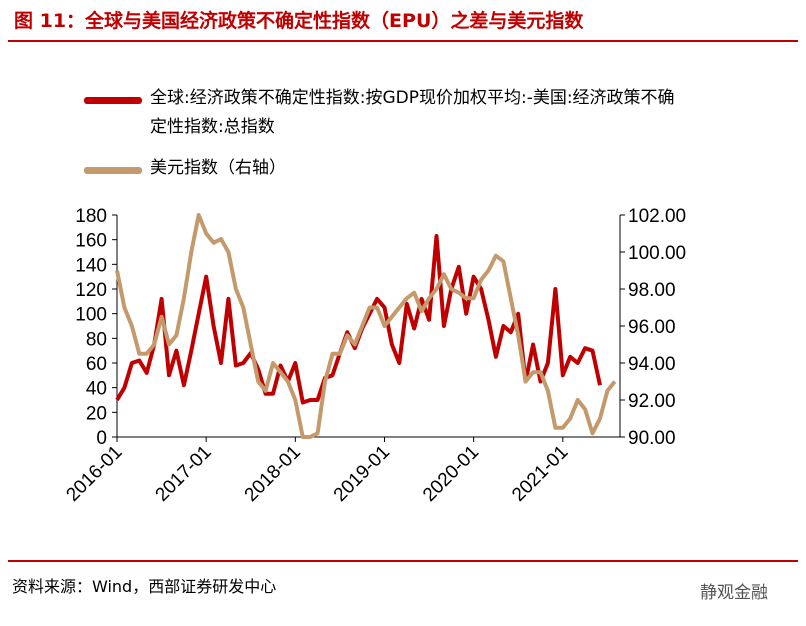 This screenshot has height=626, width=806. Describe the element at coordinates (91, 290) in the screenshot. I see `y-tick-label: 120` at that location.